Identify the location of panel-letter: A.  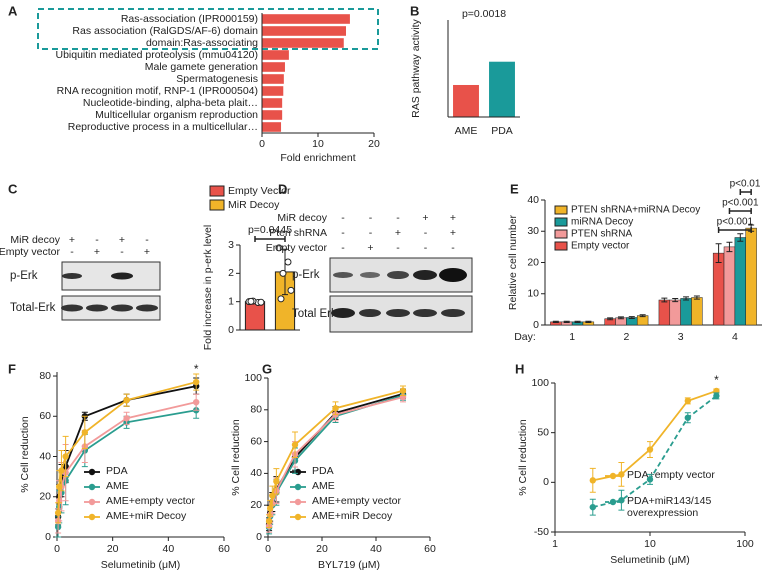
(13, 10).